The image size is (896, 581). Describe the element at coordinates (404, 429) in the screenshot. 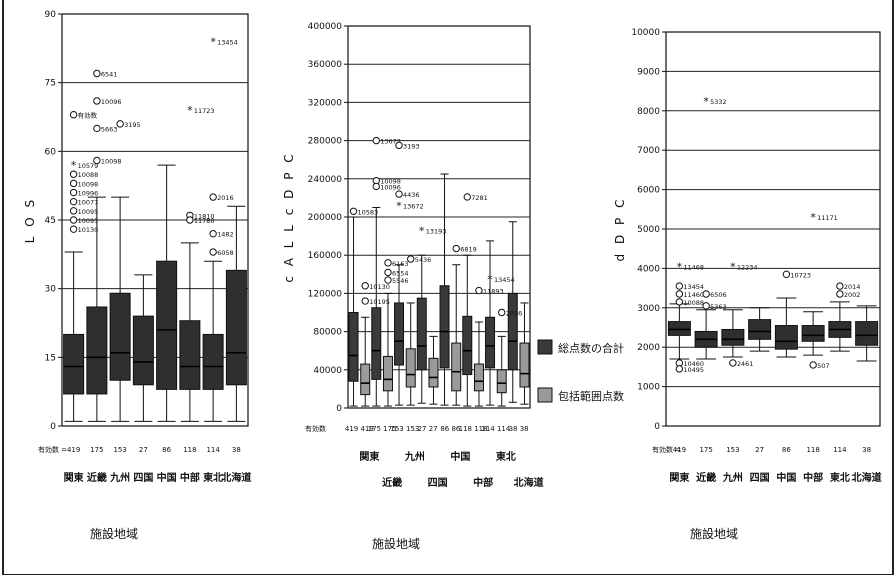

I see `count-value: 153 153` at that location.